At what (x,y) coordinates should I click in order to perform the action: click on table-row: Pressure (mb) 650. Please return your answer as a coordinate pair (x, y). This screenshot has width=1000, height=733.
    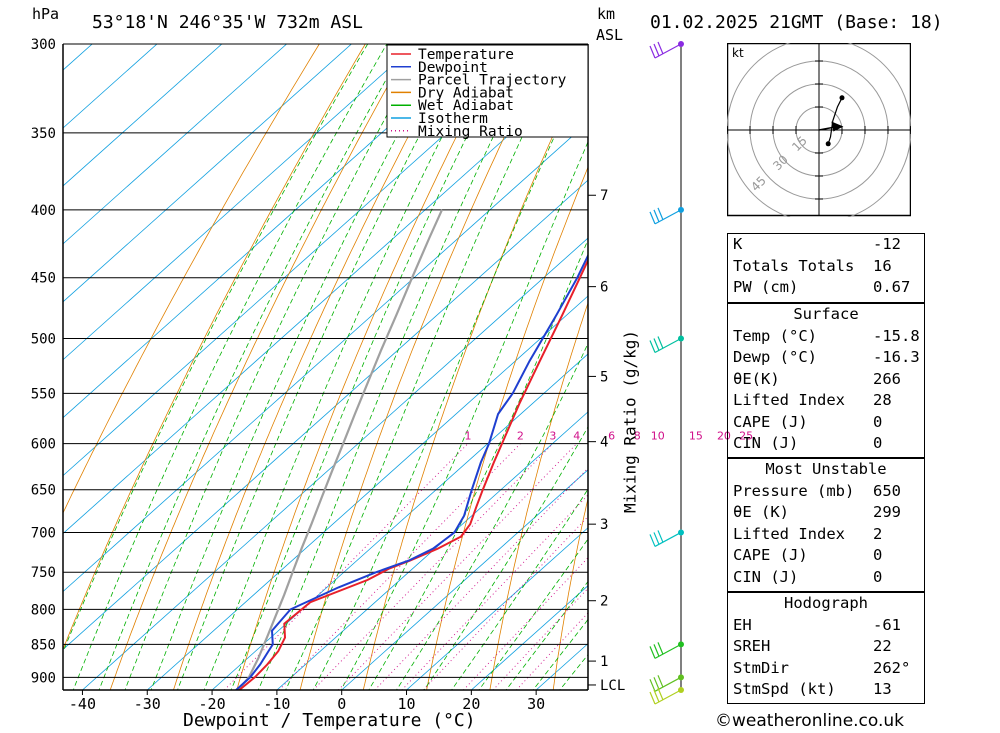
    Looking at the image, I should click on (826, 492).